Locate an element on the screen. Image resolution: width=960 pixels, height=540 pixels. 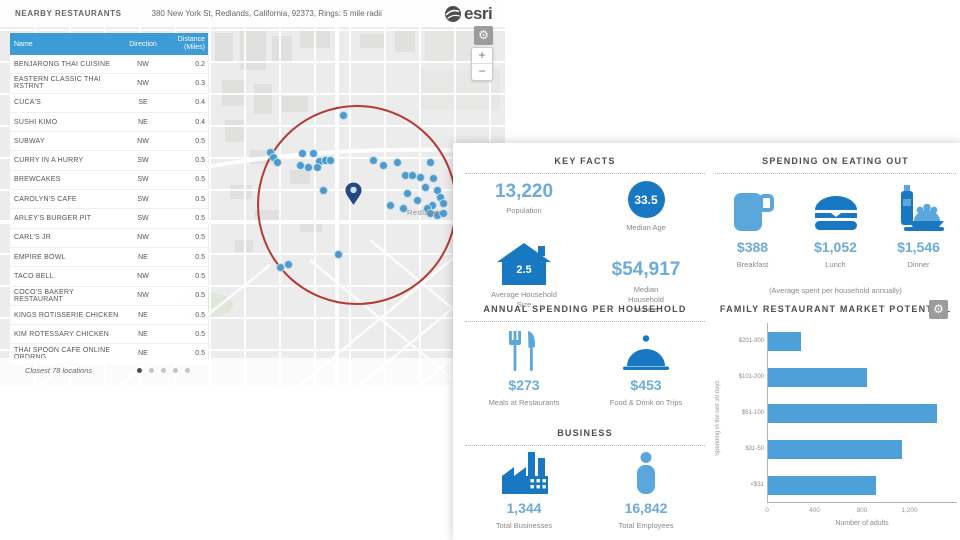
restaurant-name: CARL'S JR is located at coordinates (32, 238).